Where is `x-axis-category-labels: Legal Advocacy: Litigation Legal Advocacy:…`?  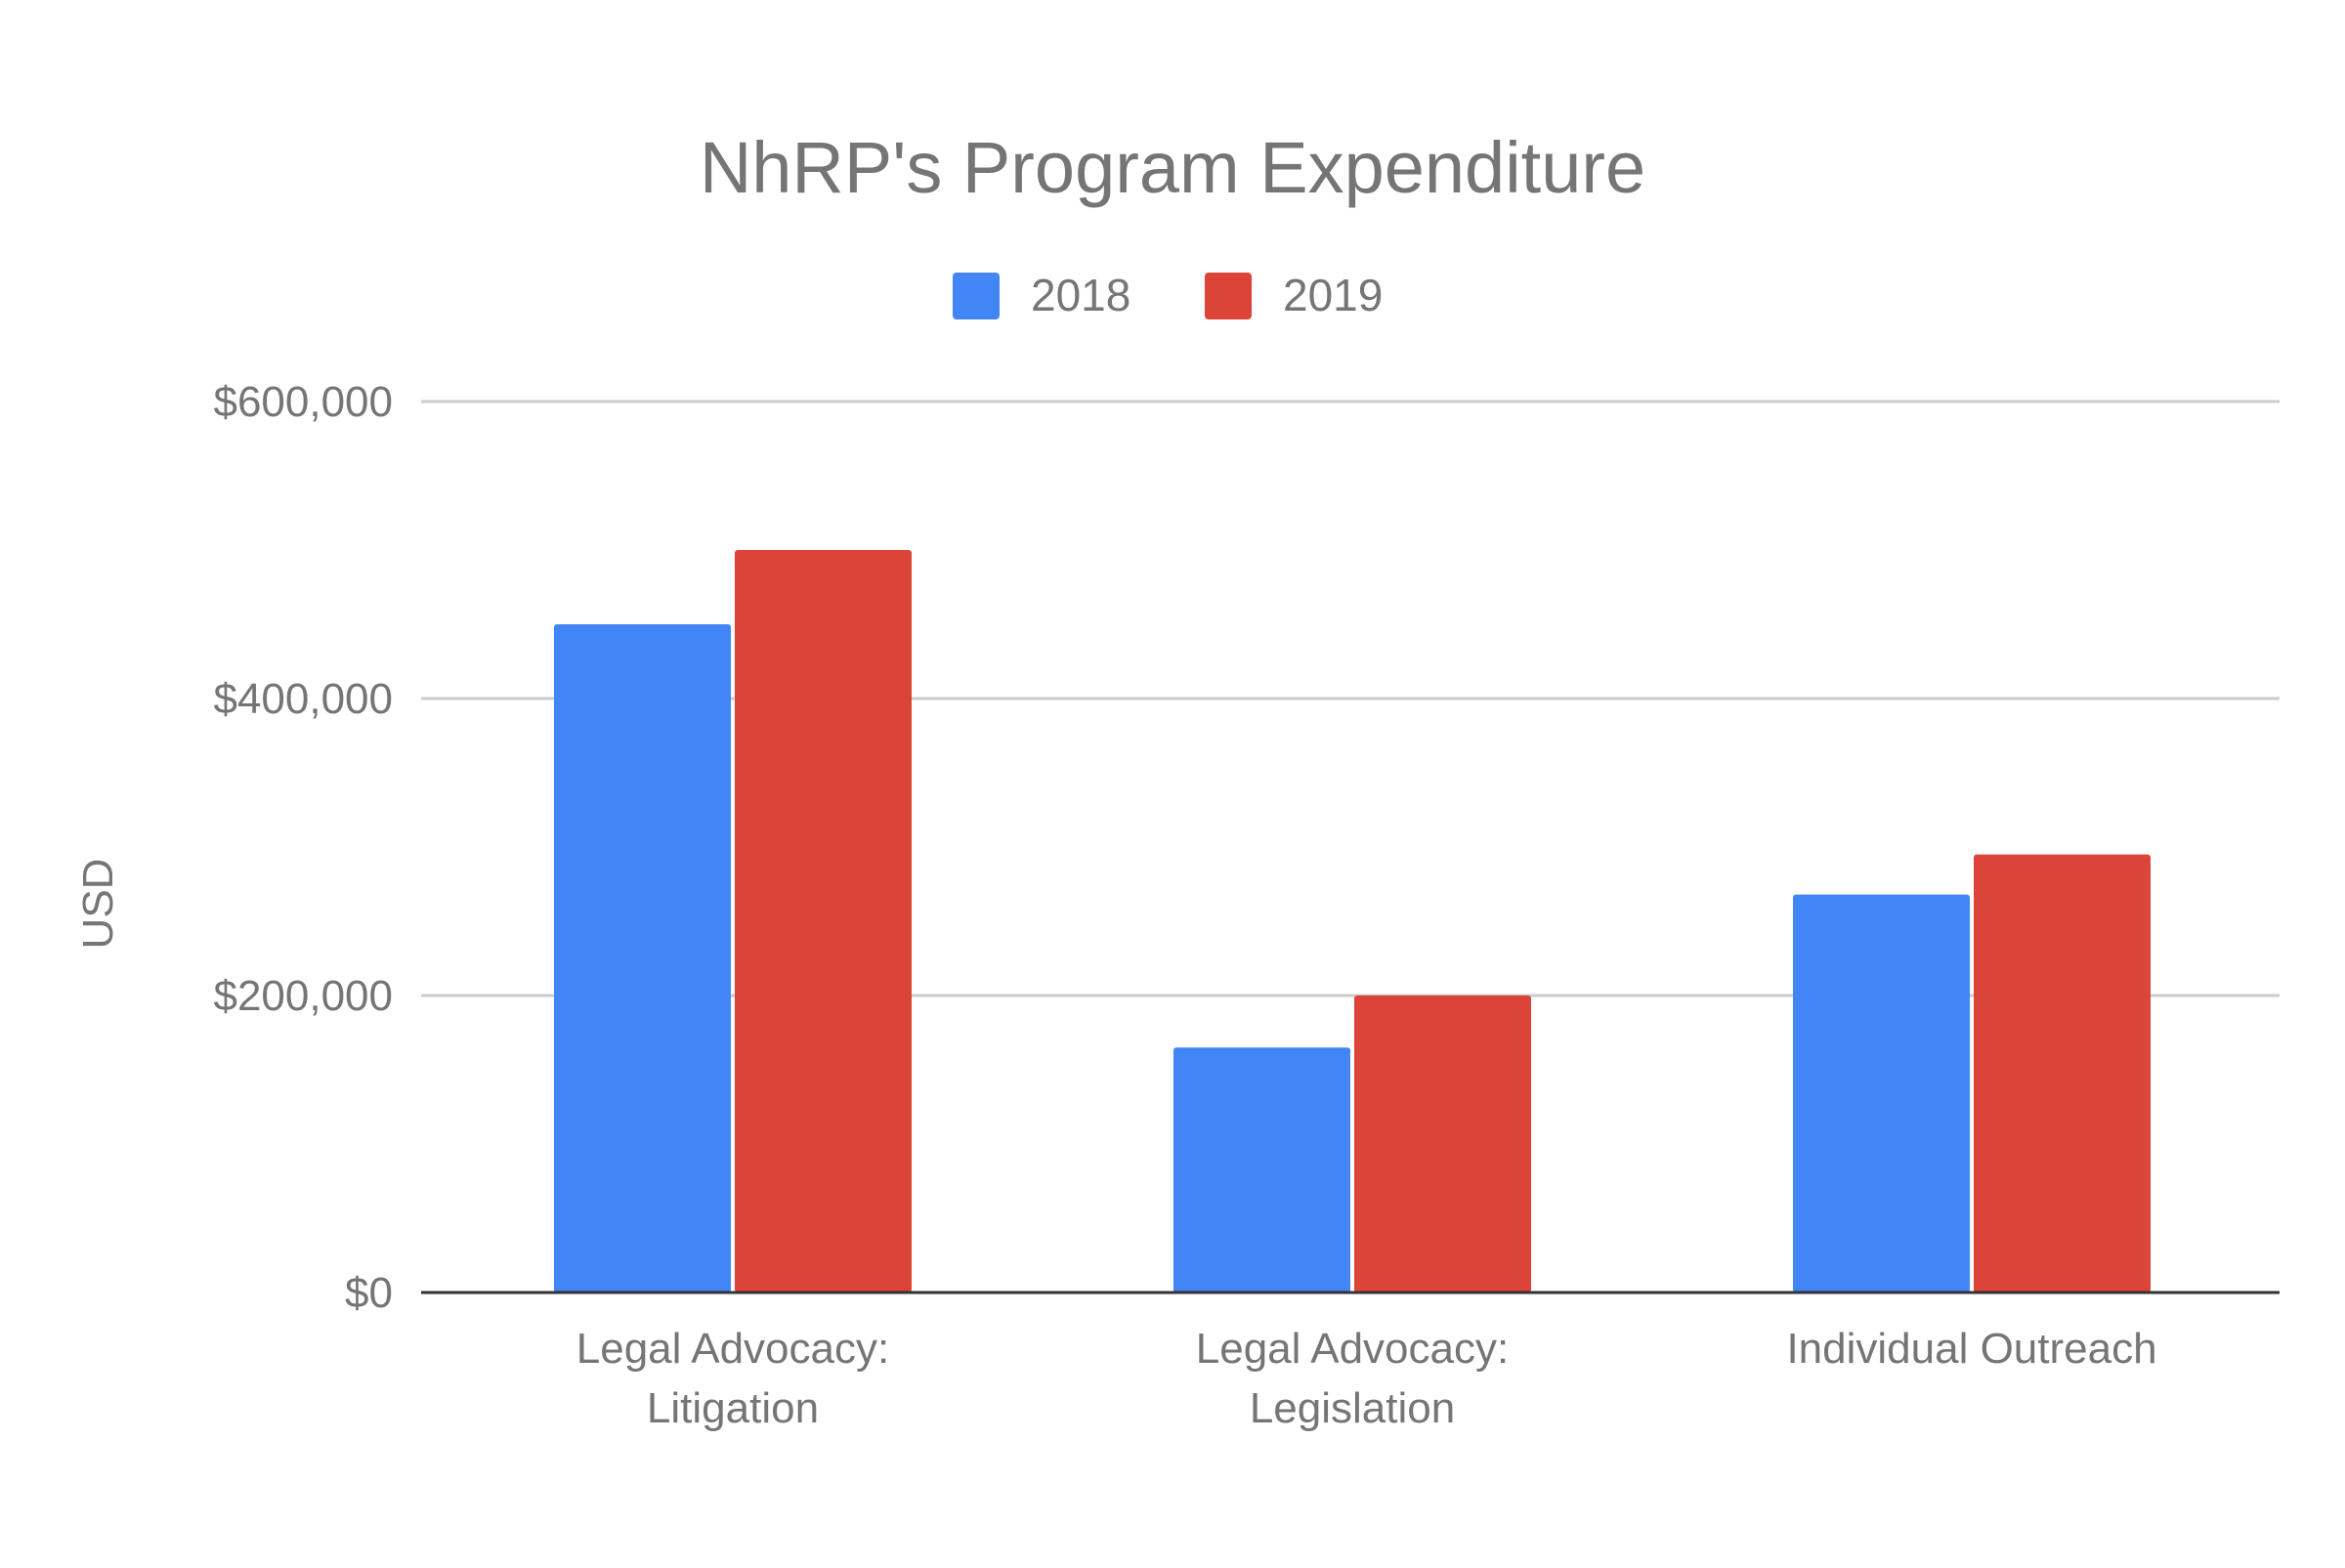
x-axis-category-labels: Legal Advocacy: Litigation Legal Advocacy:… is located at coordinates (1366, 1378).